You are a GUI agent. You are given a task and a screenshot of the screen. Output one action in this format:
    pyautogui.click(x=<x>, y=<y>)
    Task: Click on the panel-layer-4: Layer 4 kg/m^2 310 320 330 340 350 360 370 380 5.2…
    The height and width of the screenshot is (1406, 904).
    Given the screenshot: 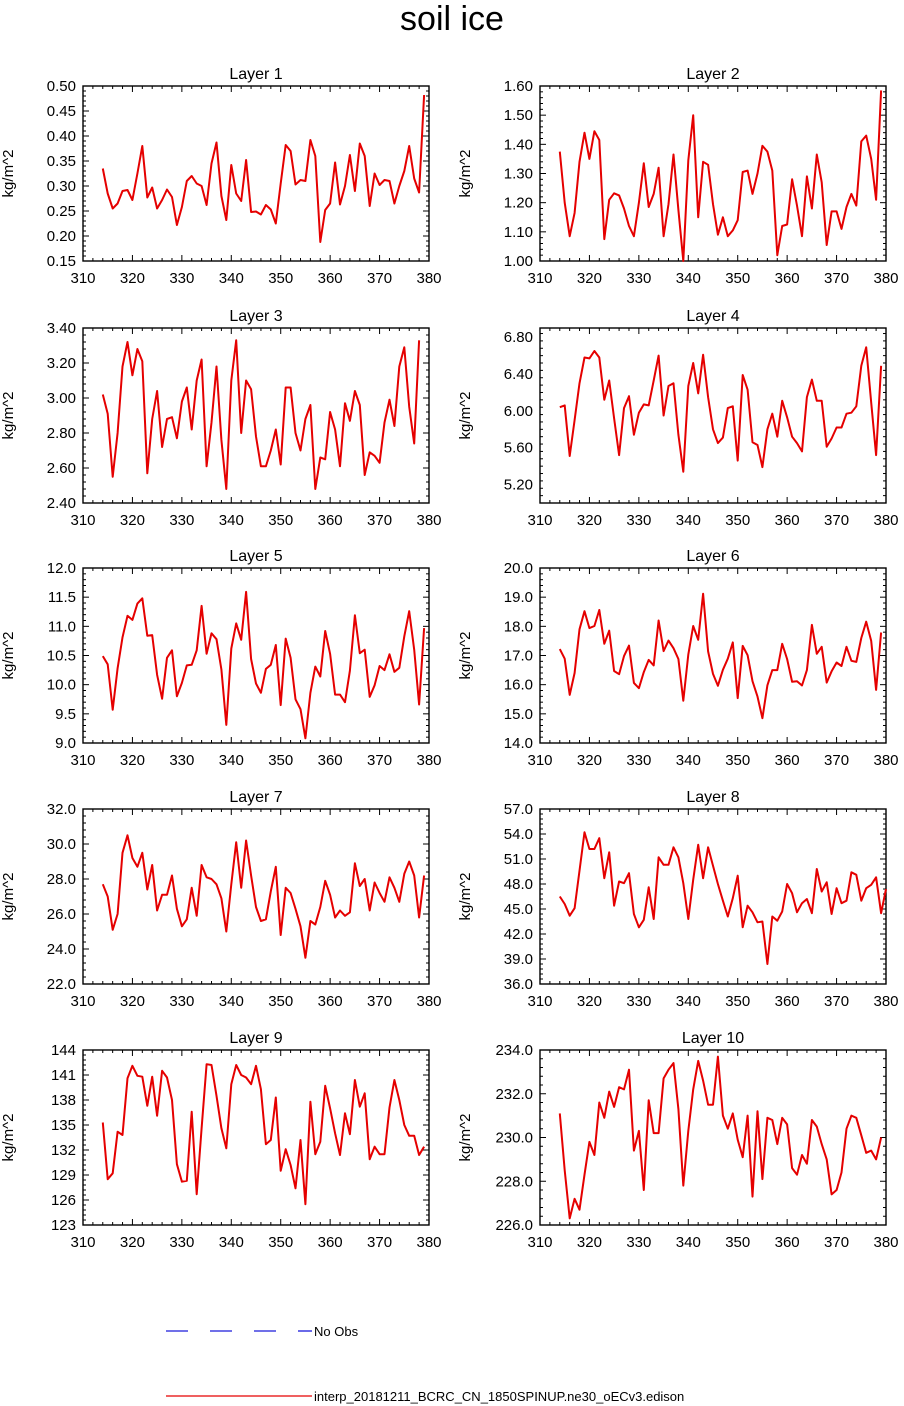 What is the action you would take?
    pyautogui.click(x=678, y=418)
    